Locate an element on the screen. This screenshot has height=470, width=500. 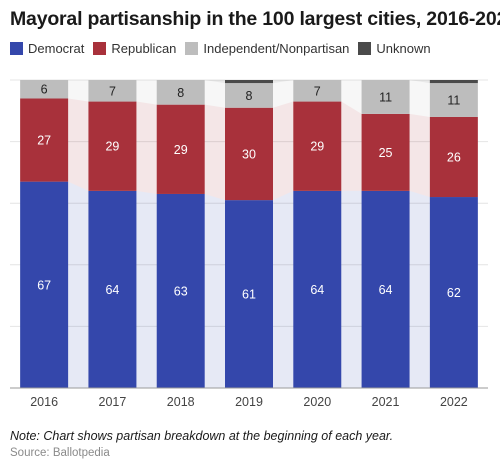
data-label: 63 is located at coordinates (181, 291).